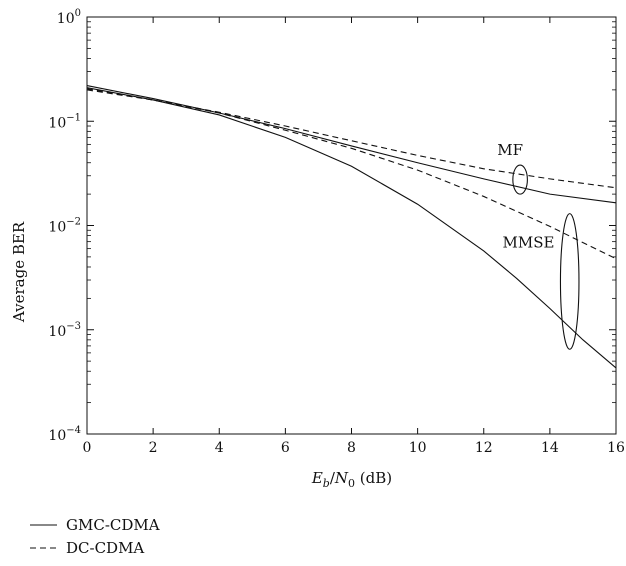 This screenshot has width=626, height=566. Describe the element at coordinates (64, 121) in the screenshot. I see `y-tick-label: 10⁻¹` at that location.